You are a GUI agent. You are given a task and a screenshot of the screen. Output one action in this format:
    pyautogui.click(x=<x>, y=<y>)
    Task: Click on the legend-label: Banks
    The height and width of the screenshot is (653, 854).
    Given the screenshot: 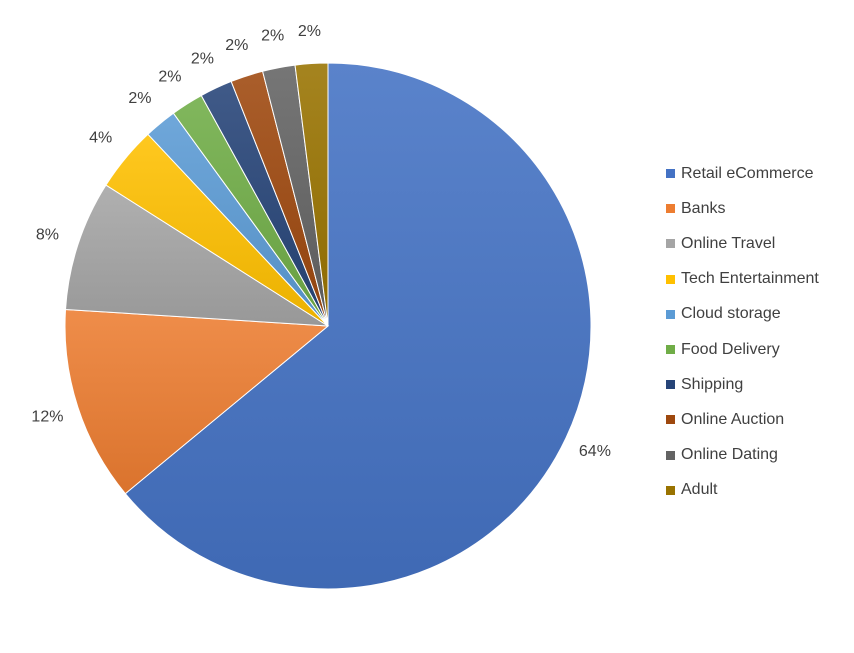 What is the action you would take?
    pyautogui.click(x=703, y=208)
    